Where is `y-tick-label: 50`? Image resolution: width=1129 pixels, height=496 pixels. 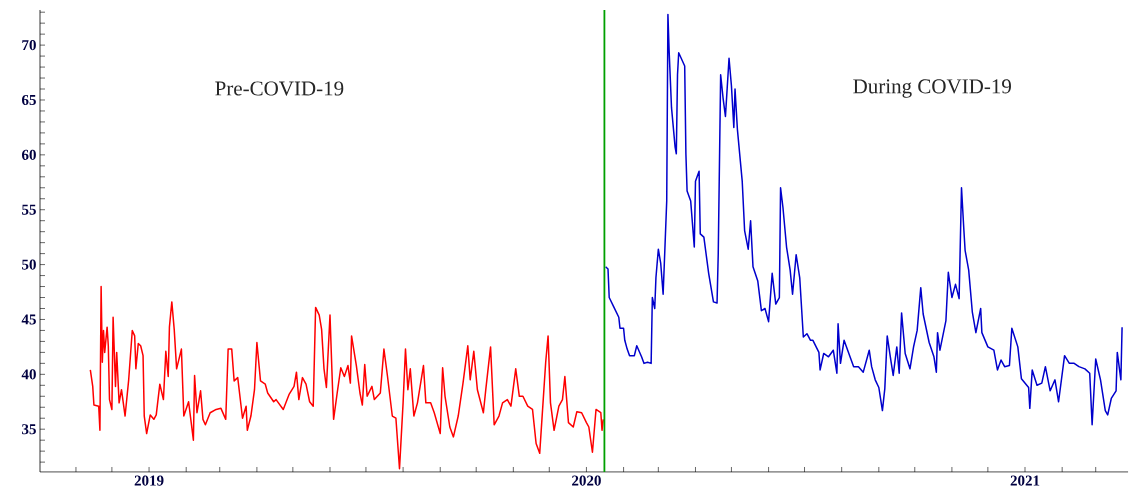
y-tick-label: 50 is located at coordinates (29, 264).